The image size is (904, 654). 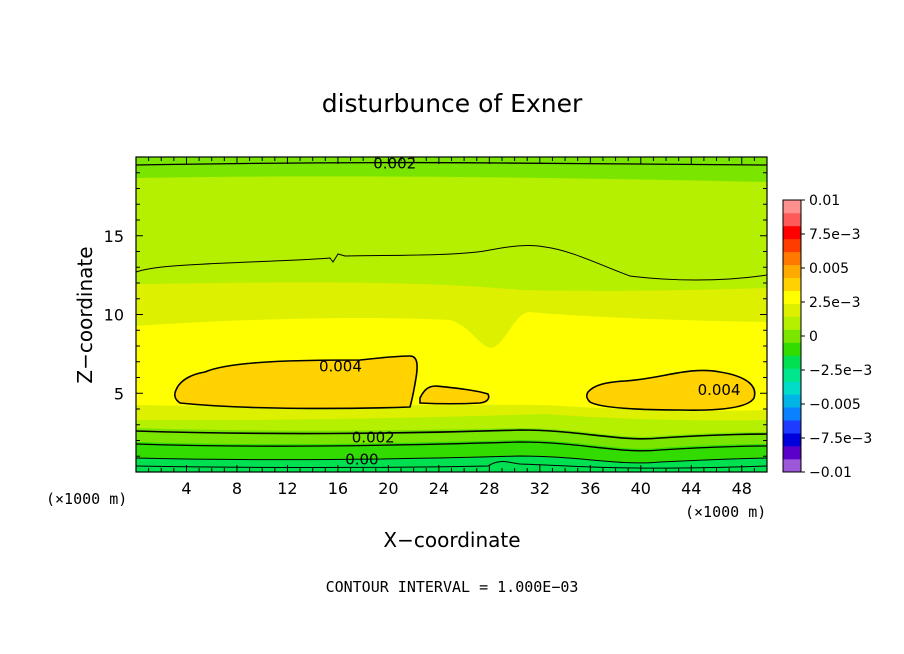 What do you see at coordinates (840, 371) in the screenshot?
I see `colorbar-label: −2.5e−3` at bounding box center [840, 371].